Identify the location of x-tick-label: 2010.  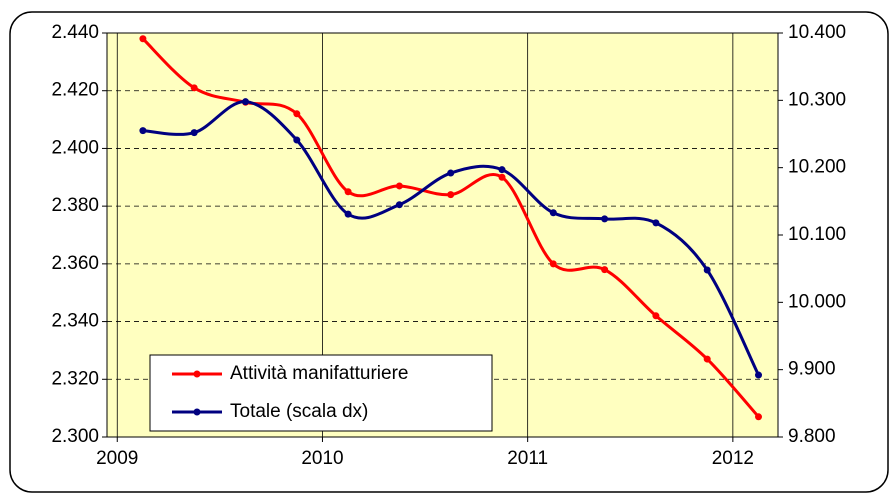
(322, 458).